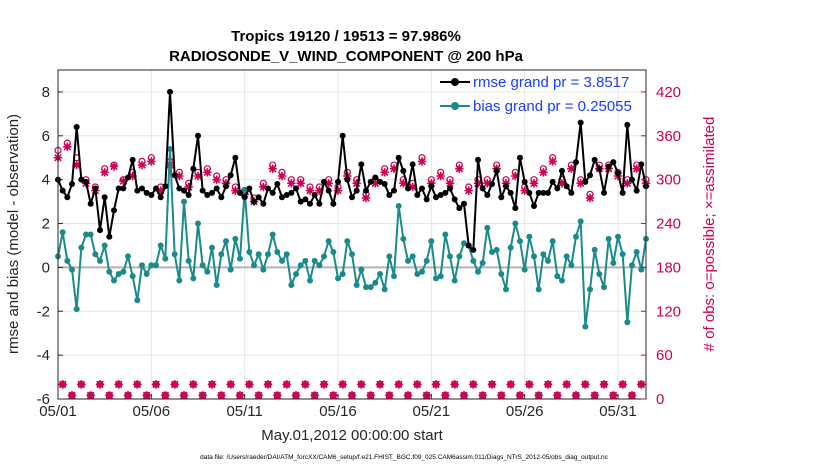  What do you see at coordinates (43, 355) in the screenshot?
I see `y-tick-label-left: -4` at bounding box center [43, 355].